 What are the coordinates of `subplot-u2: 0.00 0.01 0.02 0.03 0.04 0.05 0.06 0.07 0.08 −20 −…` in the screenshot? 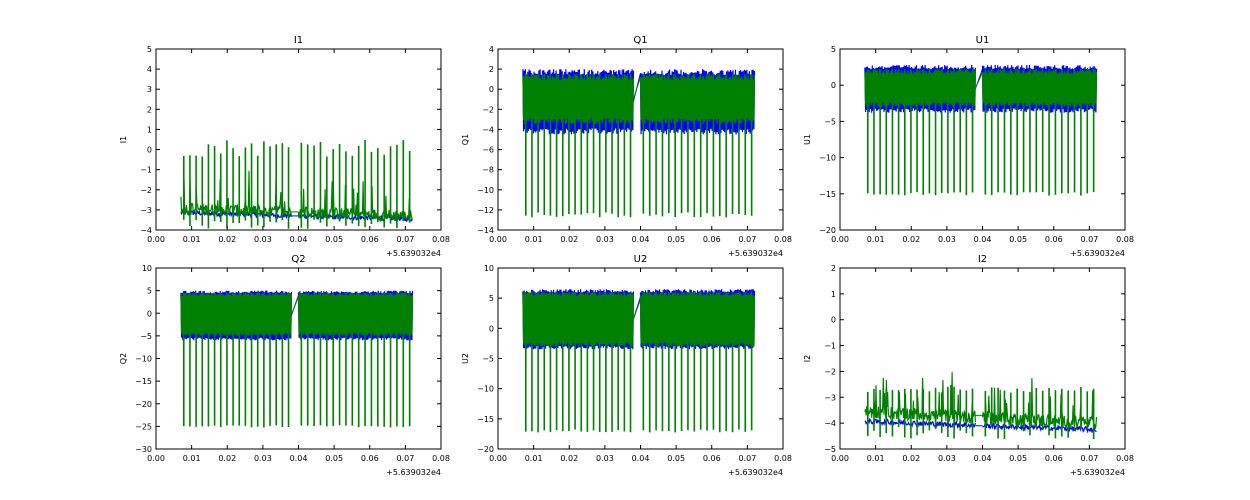 It's located at (626, 365).